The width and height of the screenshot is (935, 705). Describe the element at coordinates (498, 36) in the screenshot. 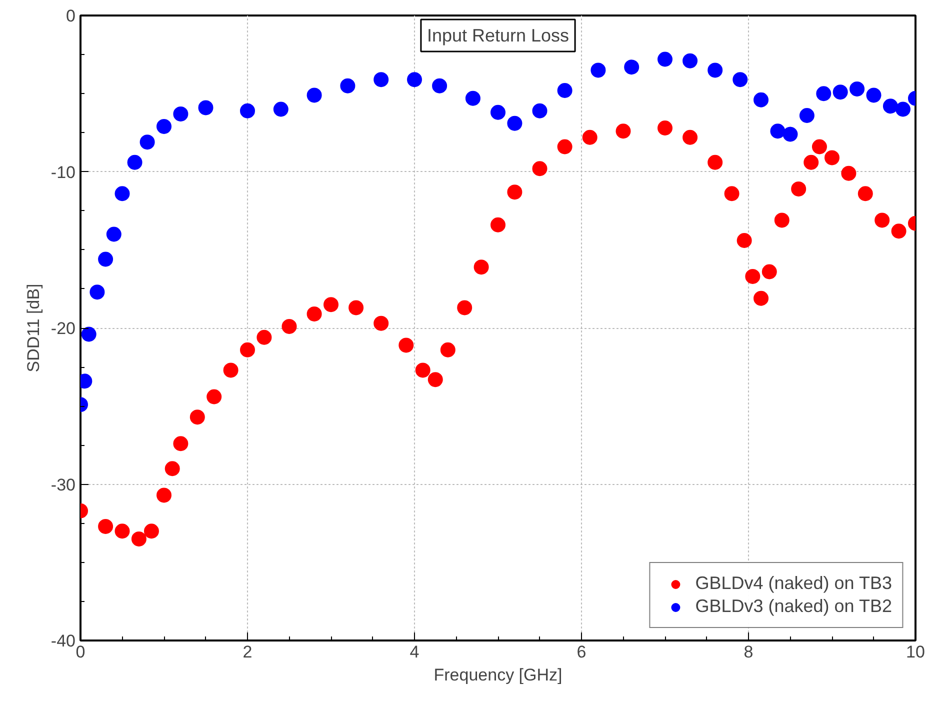

I see `text: Input Return Loss` at that location.